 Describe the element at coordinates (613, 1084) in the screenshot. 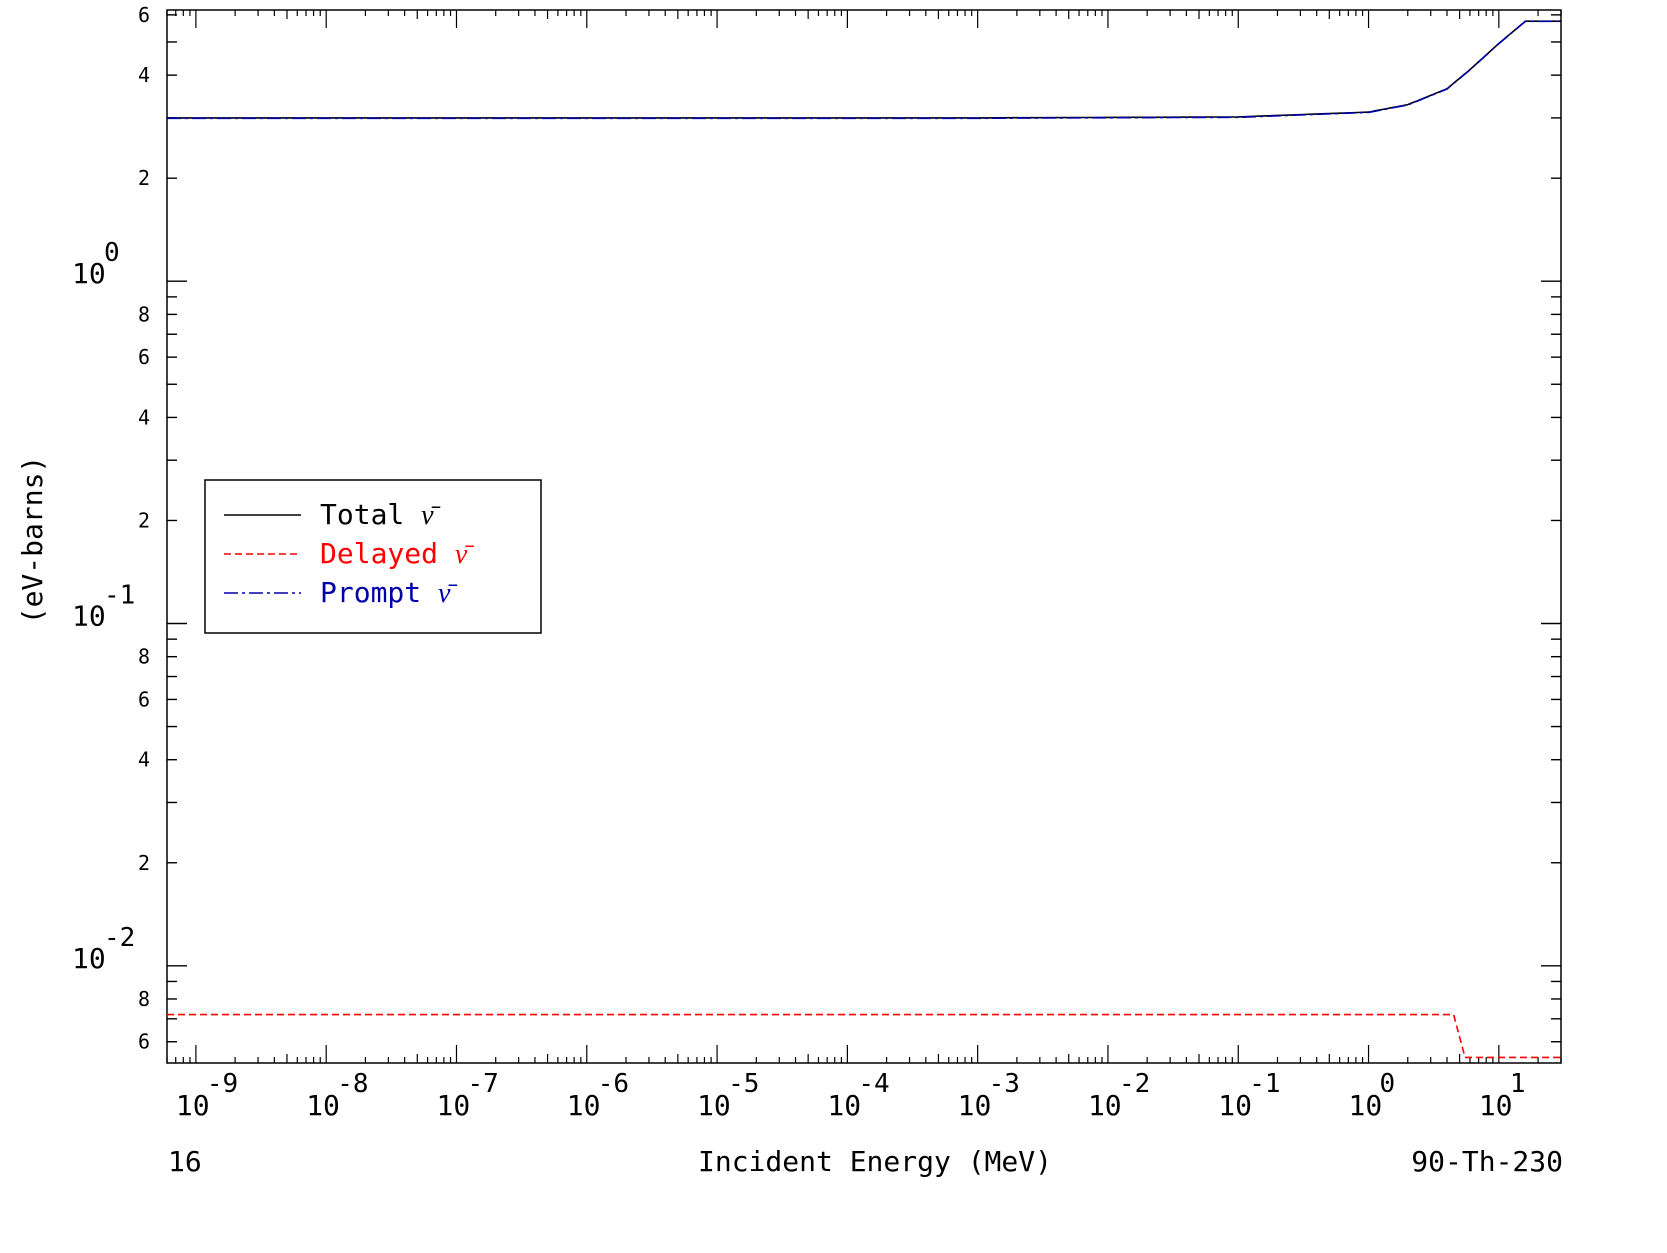

I see `x-tick-exponent: -6` at that location.